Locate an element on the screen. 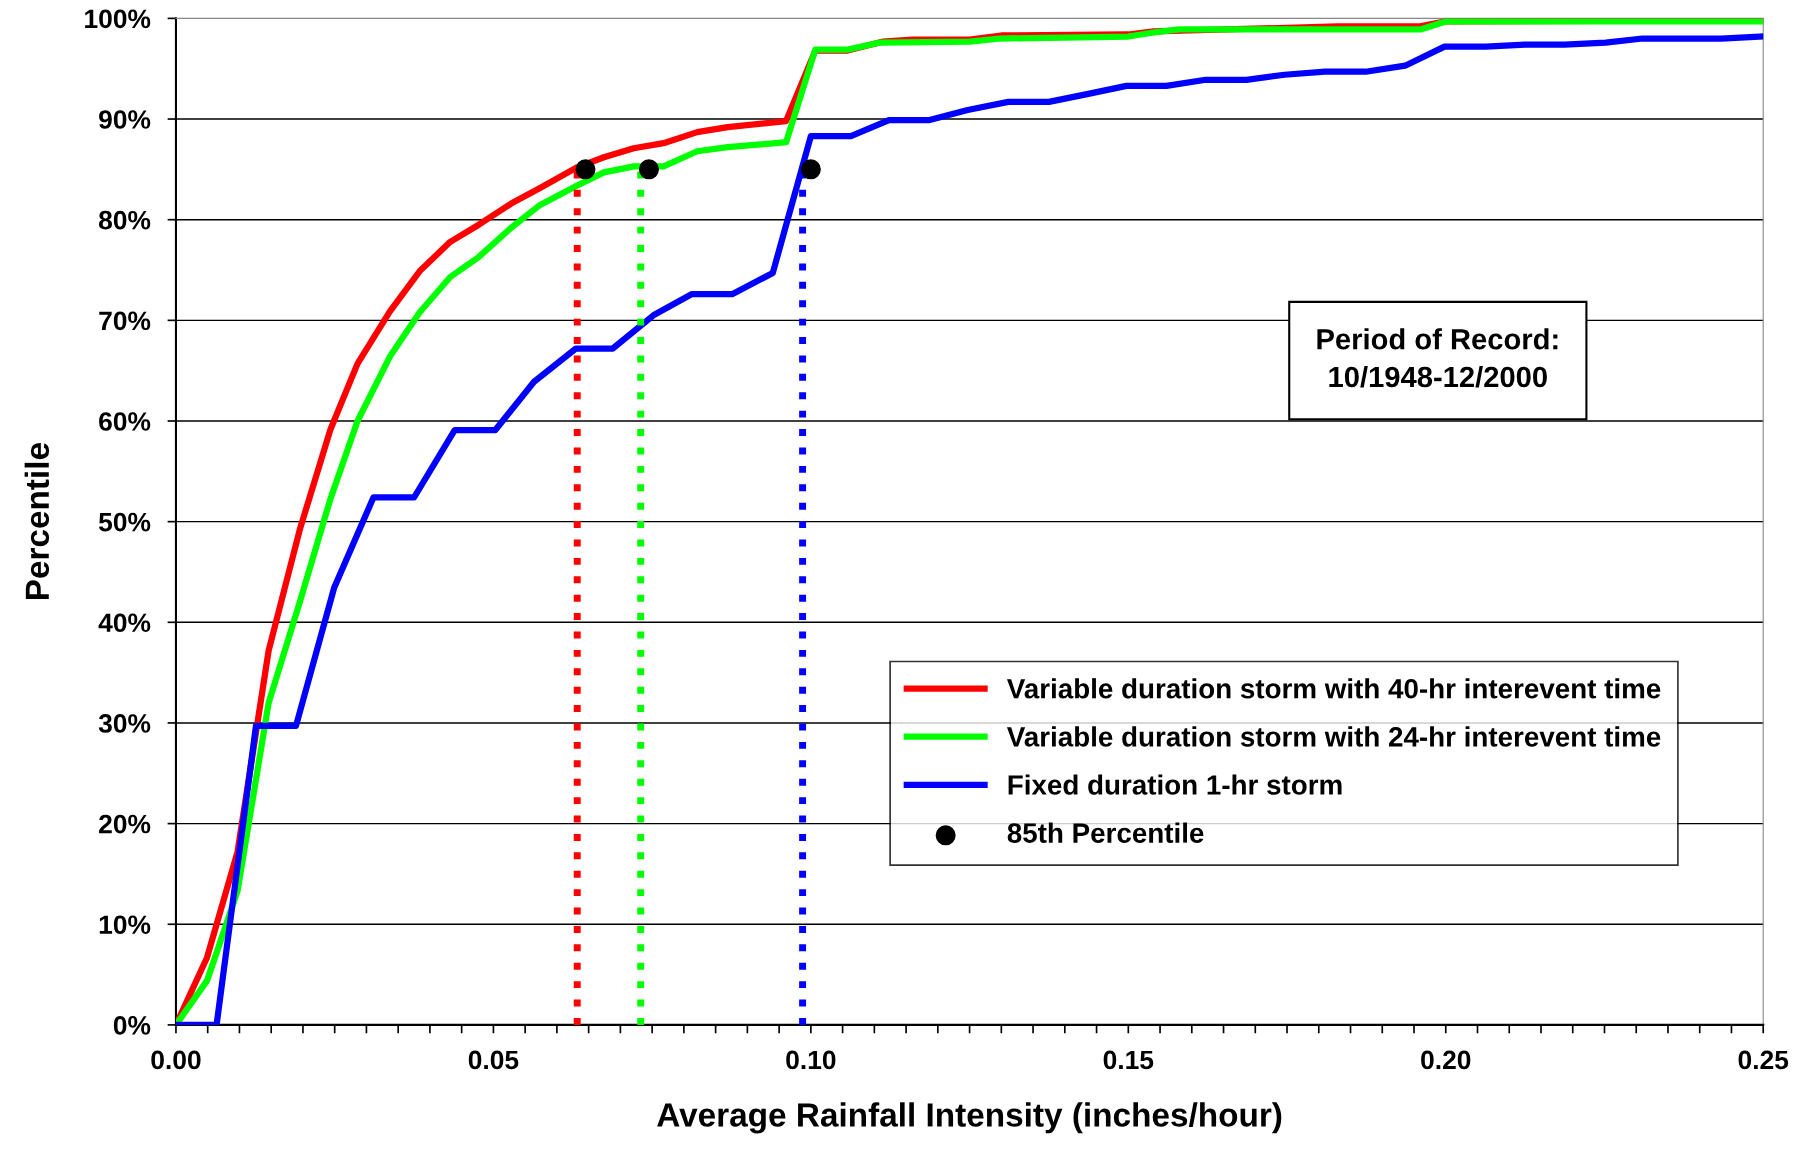 The image size is (1814, 1149). x-tick-label: 0.10 is located at coordinates (811, 1060).